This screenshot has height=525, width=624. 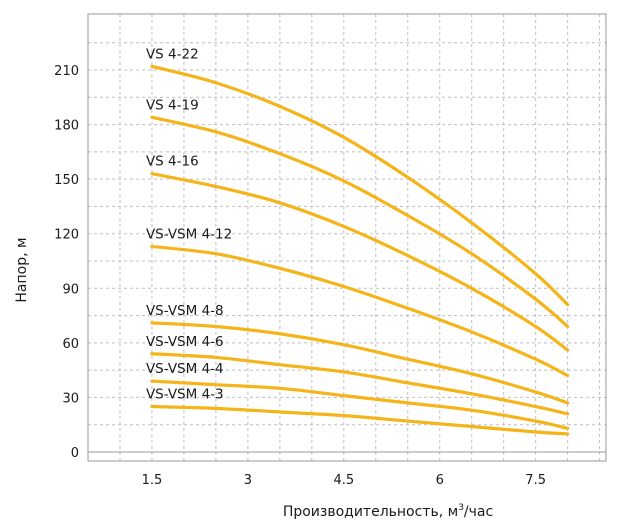 I want to click on series-label: VS-VSM 4-12, so click(x=189, y=234).